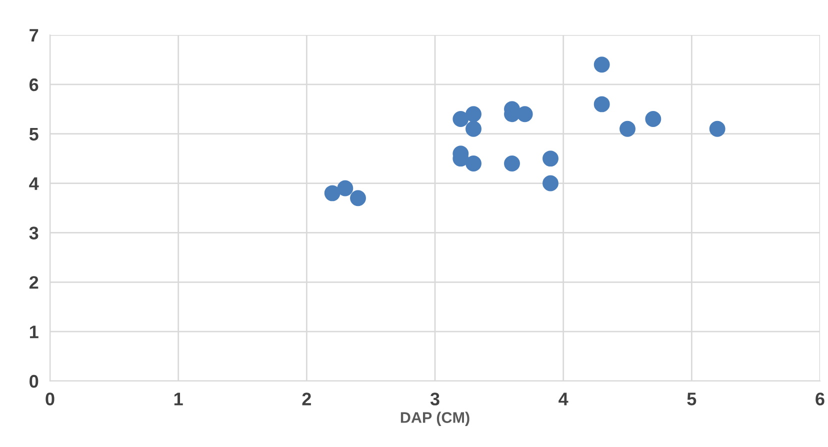 This screenshot has height=447, width=828. I want to click on y-tick-label: 5, so click(33, 134).